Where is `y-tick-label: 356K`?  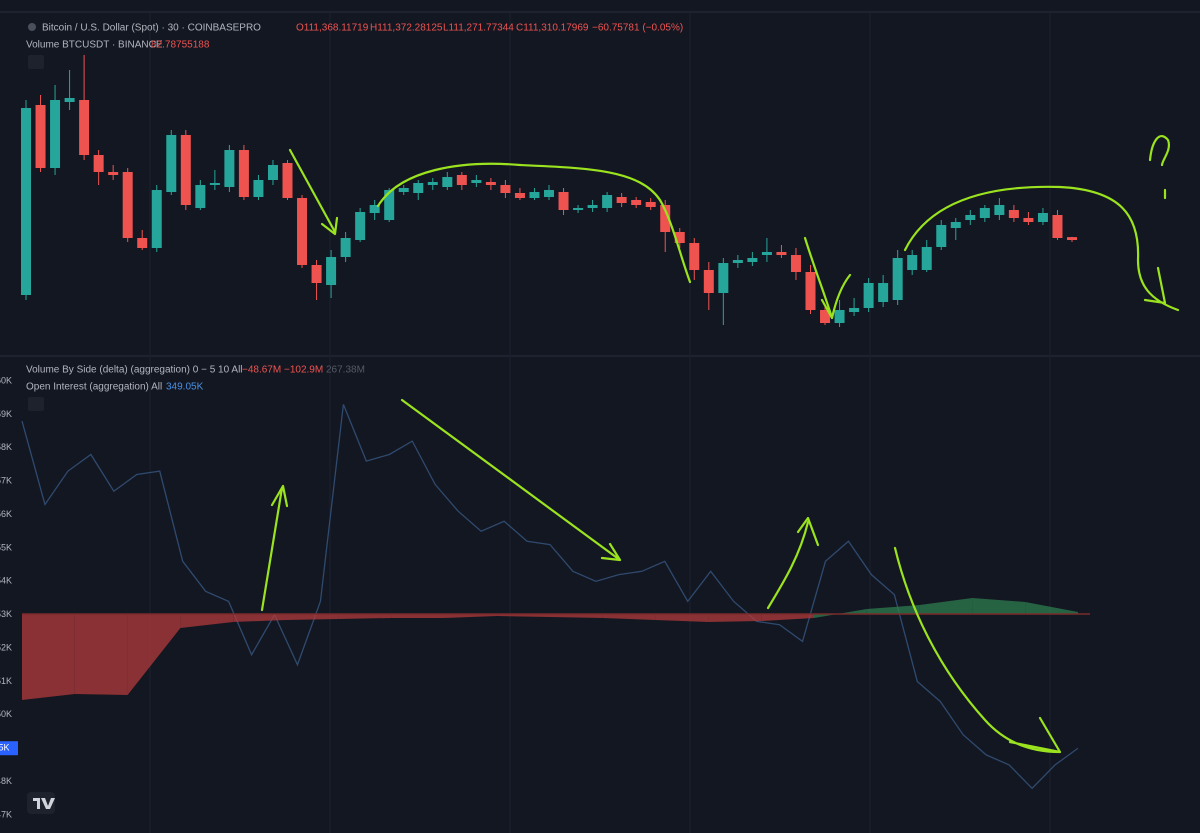 y-tick-label: 356K is located at coordinates (6, 514).